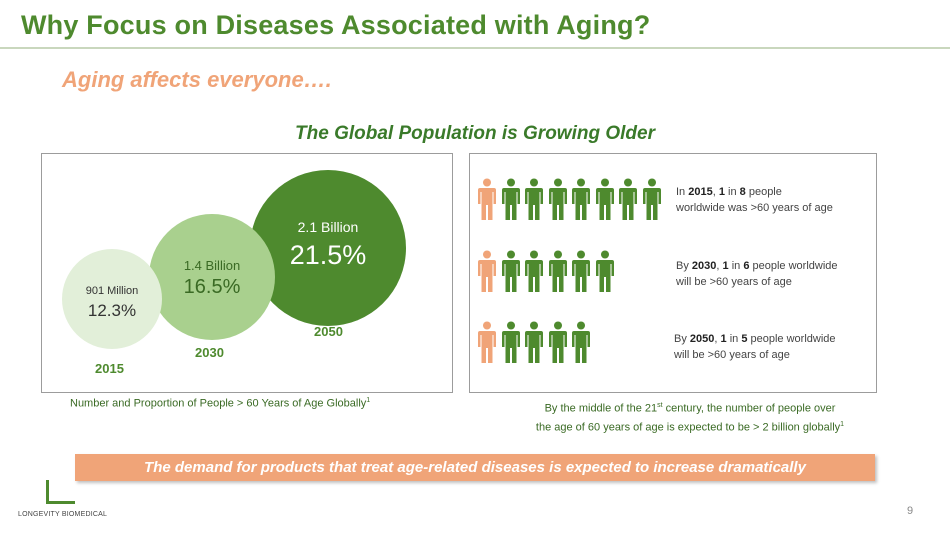 Image resolution: width=950 pixels, height=534 pixels. Describe the element at coordinates (601, 408) in the screenshot. I see `right-caption-part: By the middle of the 21` at that location.